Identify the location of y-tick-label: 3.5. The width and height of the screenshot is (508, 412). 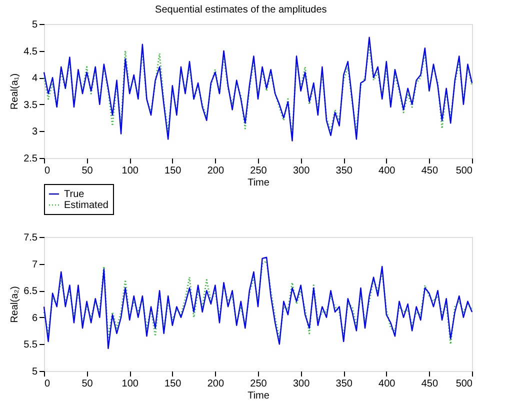
(31, 105).